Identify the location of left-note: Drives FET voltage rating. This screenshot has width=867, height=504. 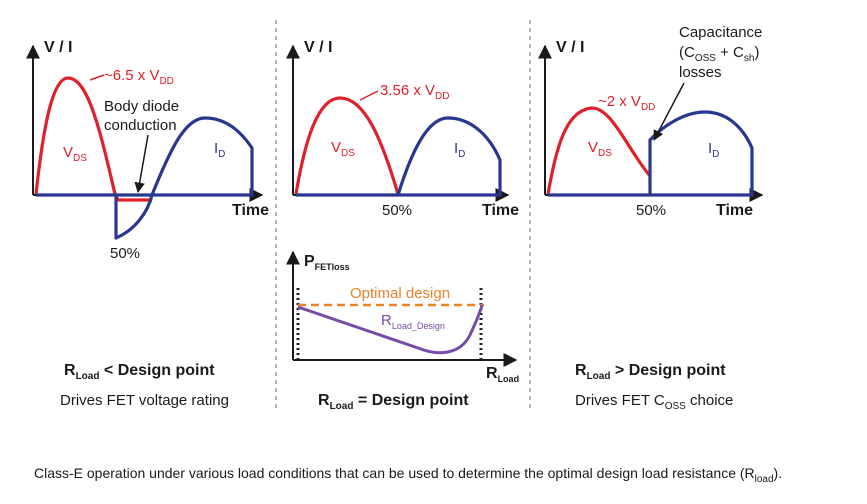
(144, 400).